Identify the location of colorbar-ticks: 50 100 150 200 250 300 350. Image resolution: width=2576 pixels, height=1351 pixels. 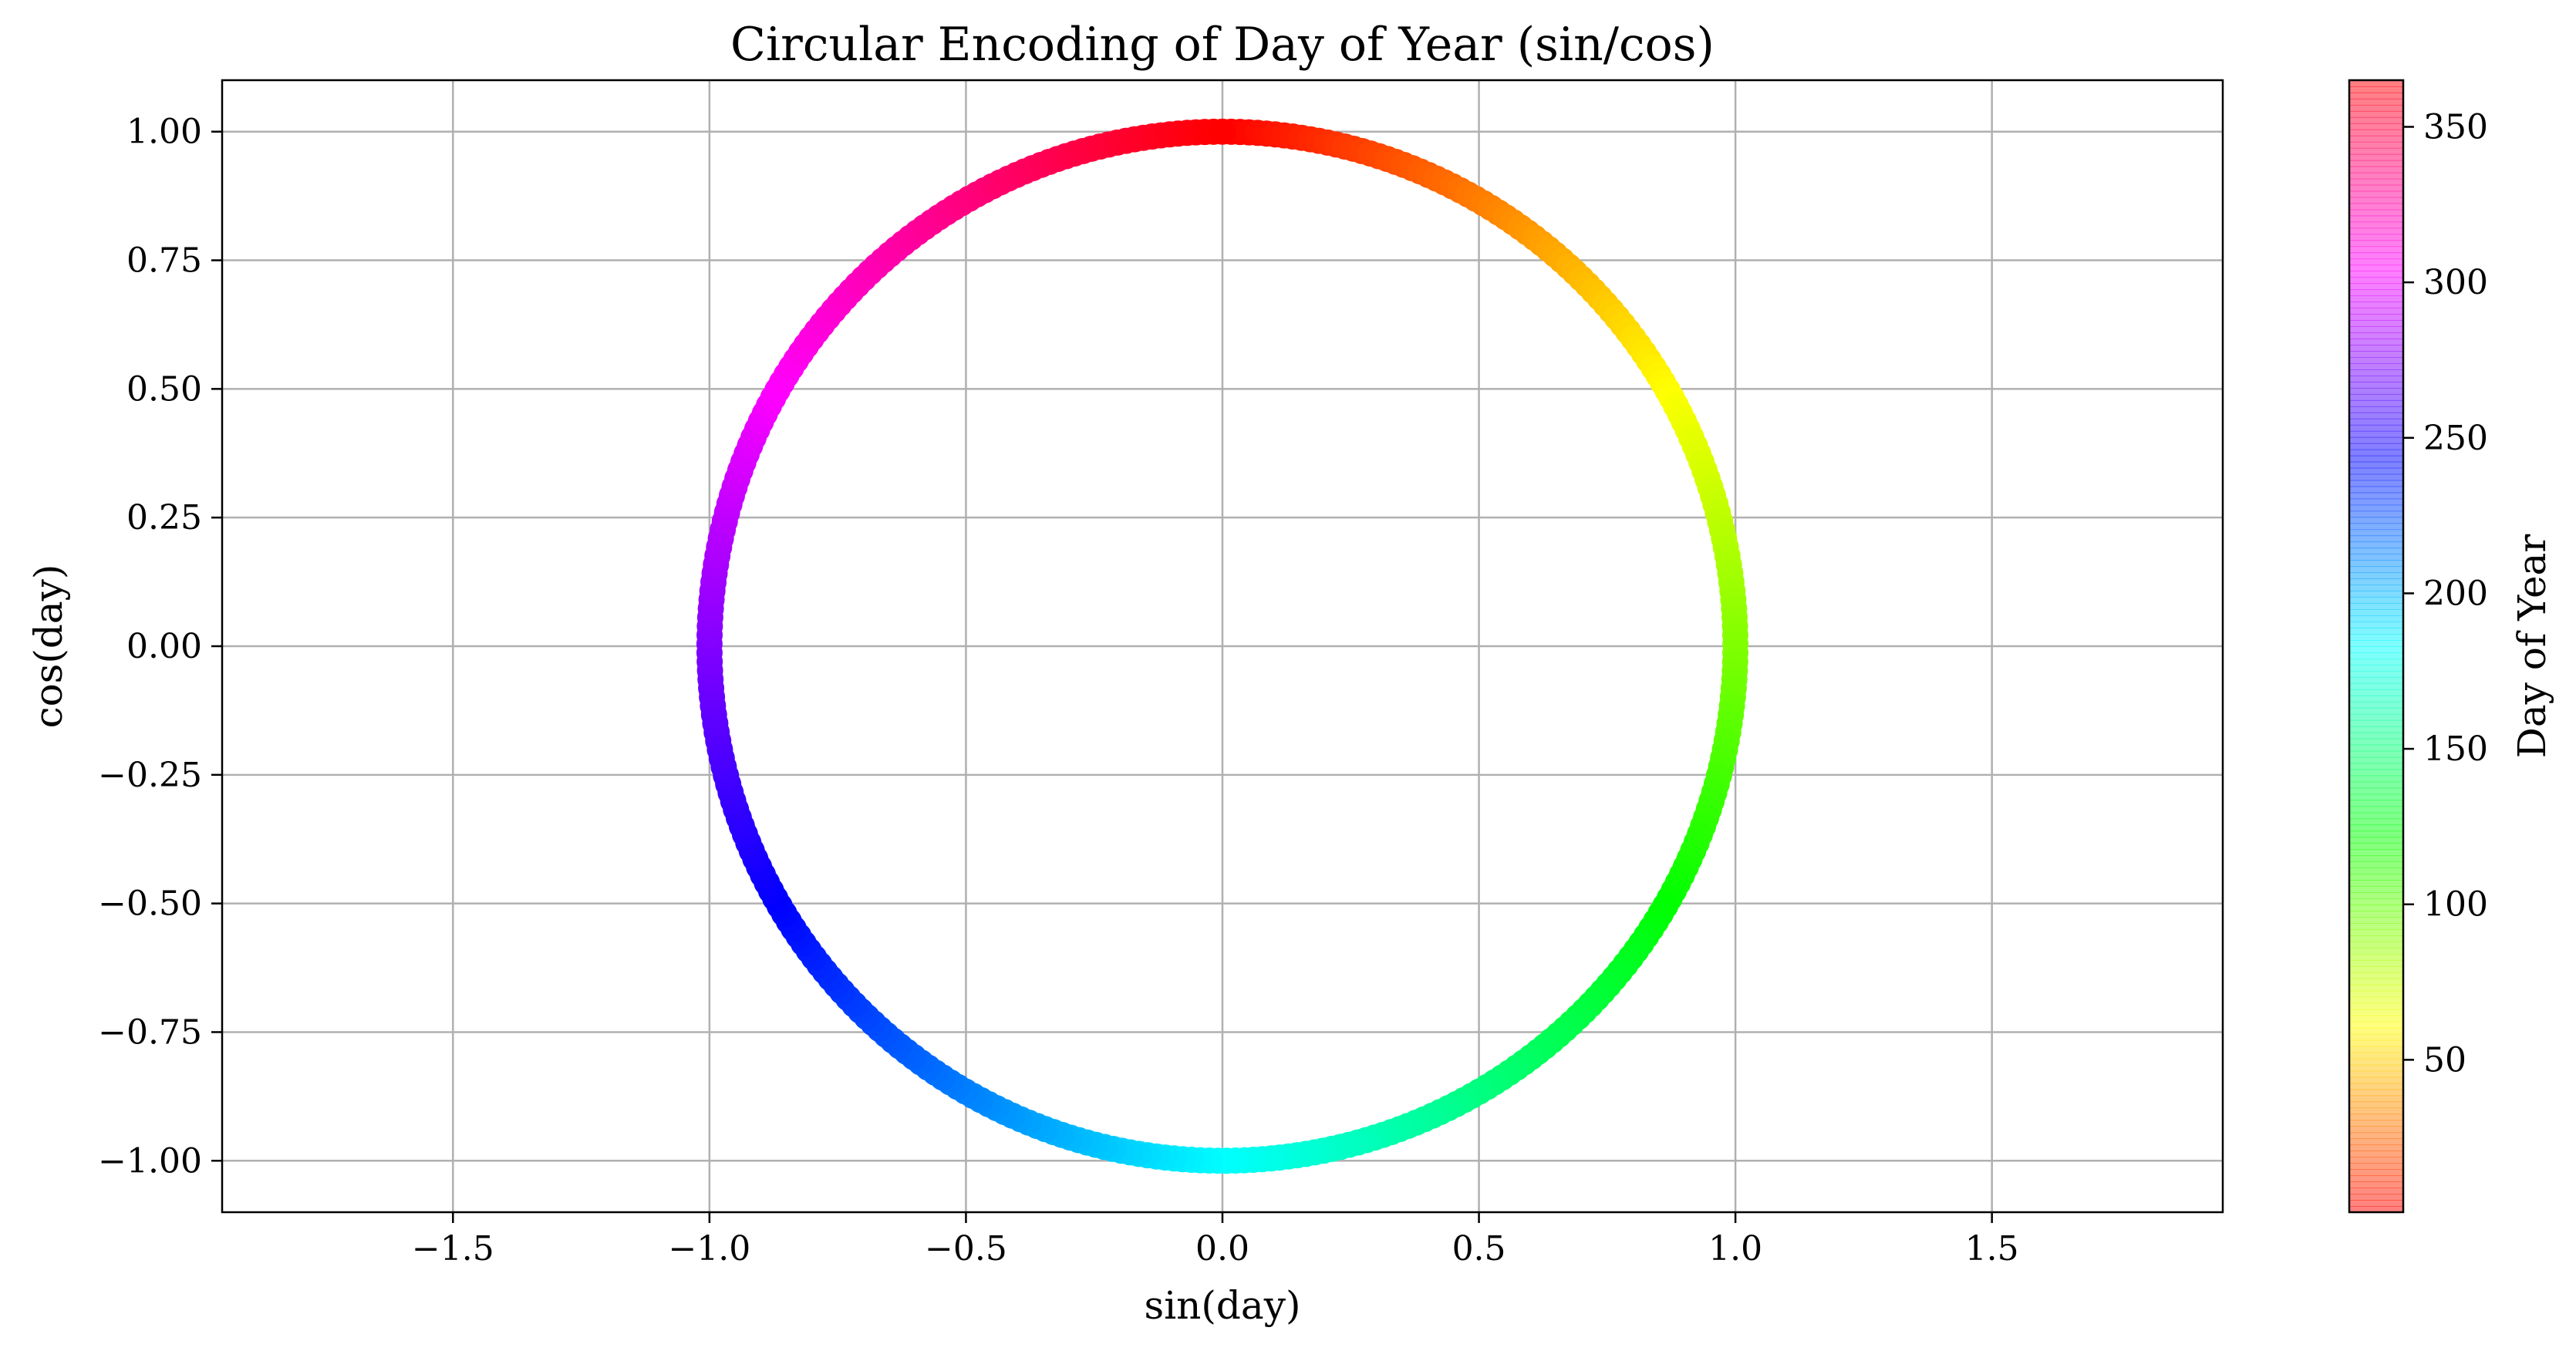
(2445, 593).